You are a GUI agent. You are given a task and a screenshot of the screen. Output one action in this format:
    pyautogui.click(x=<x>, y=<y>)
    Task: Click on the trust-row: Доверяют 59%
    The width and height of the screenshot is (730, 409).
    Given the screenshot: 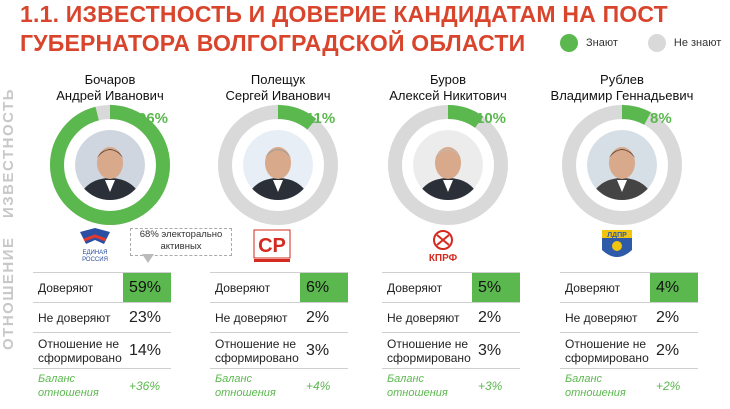 What is the action you would take?
    pyautogui.click(x=102, y=287)
    